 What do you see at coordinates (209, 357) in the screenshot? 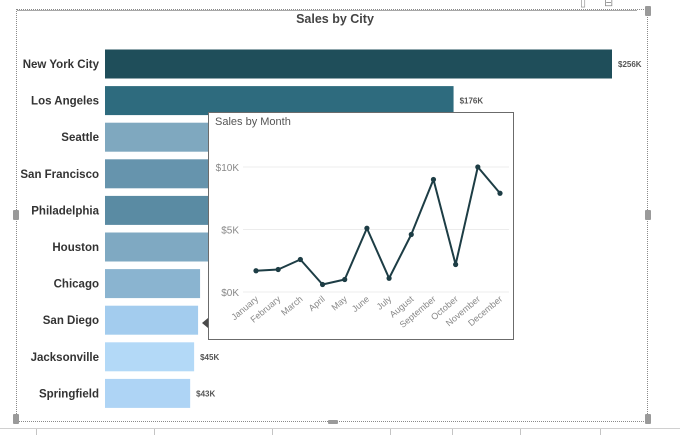
I see `data-label: $45K` at bounding box center [209, 357].